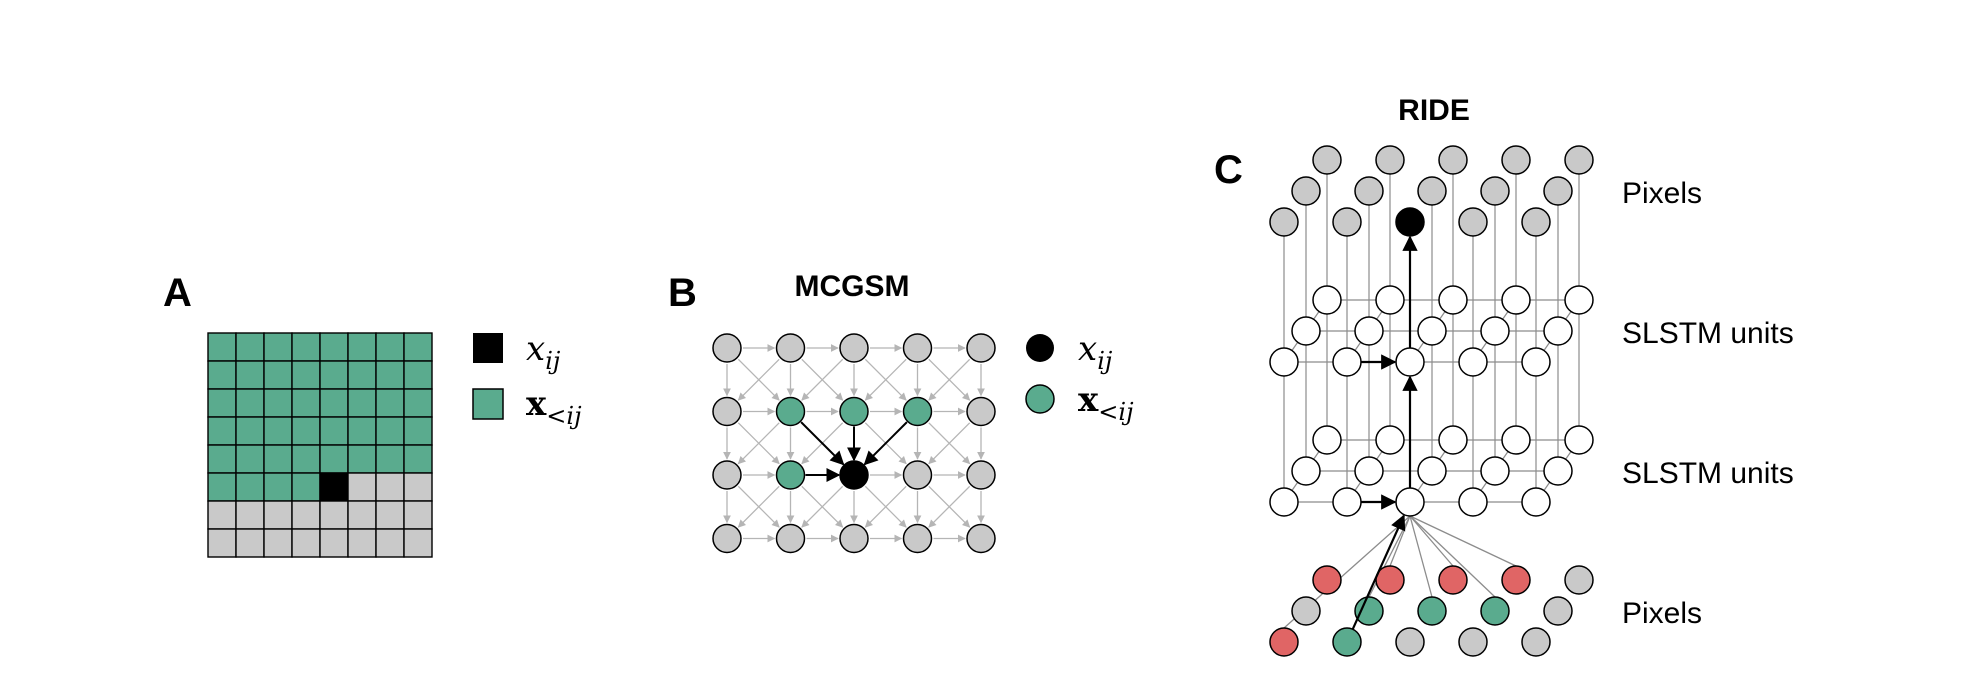  What do you see at coordinates (1069, 352) in the screenshot?
I see `panel-b-legend-current: xij` at bounding box center [1069, 352].